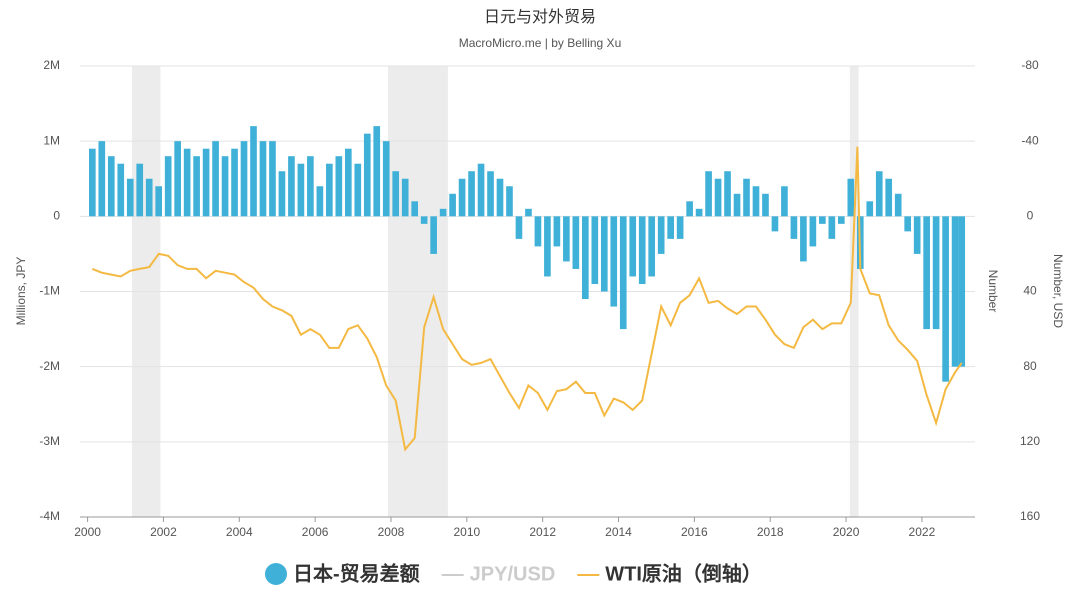 Image resolution: width=1080 pixels, height=613 pixels. Describe the element at coordinates (276, 574) in the screenshot. I see `legend-swatch` at that location.